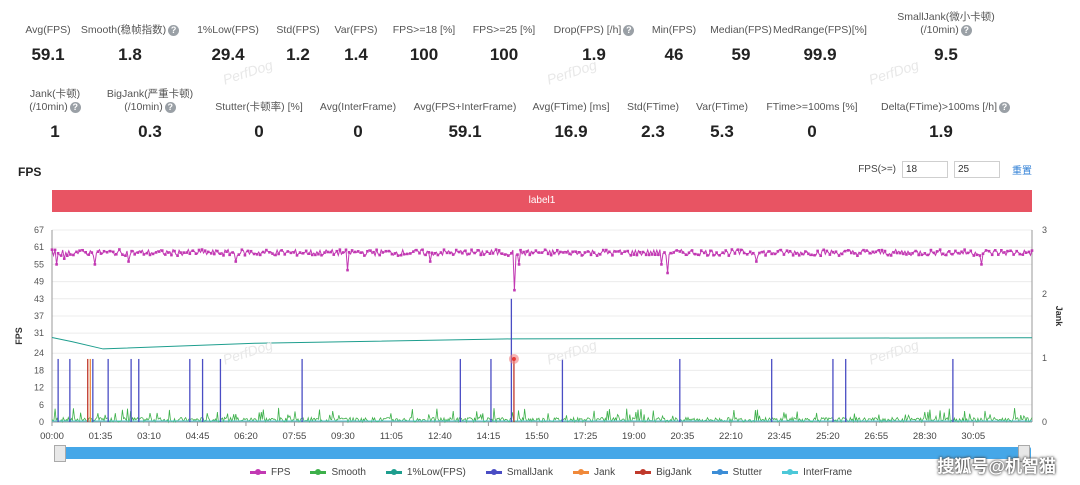 The image size is (1080, 485). What do you see at coordinates (356, 30) in the screenshot?
I see `metric-label: Var(FPS)` at bounding box center [356, 30].